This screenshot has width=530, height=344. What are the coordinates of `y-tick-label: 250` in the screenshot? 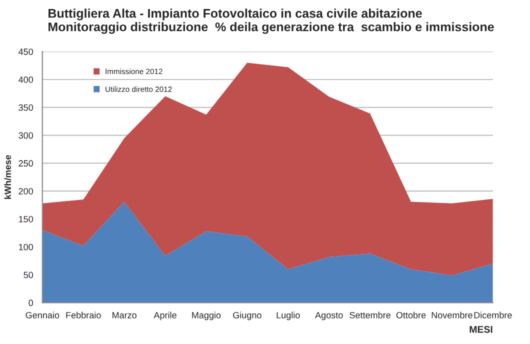 It's located at (26, 163).